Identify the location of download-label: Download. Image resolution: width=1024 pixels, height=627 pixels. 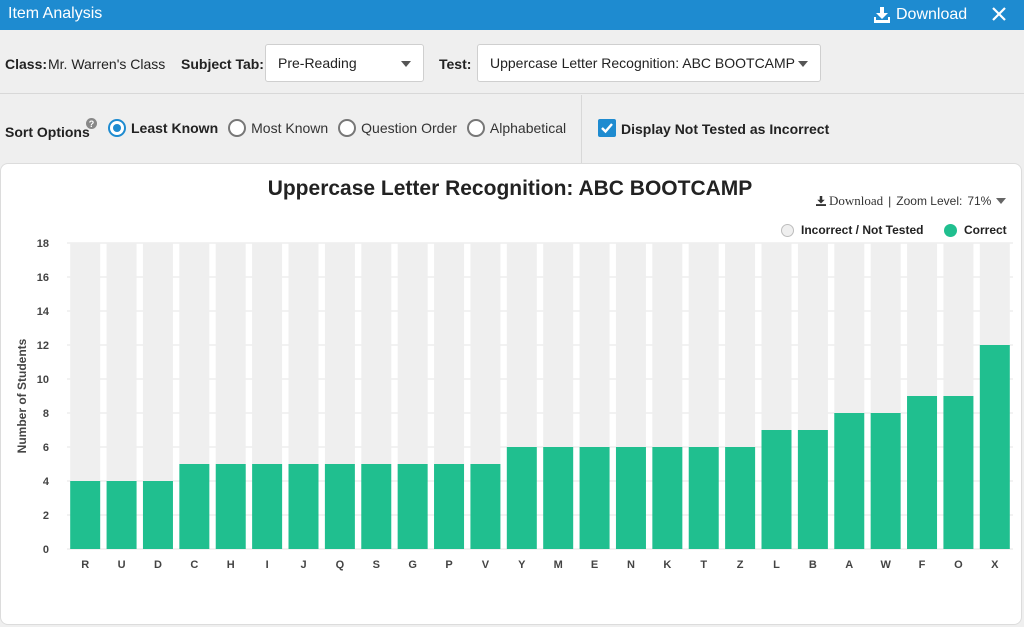
(932, 14).